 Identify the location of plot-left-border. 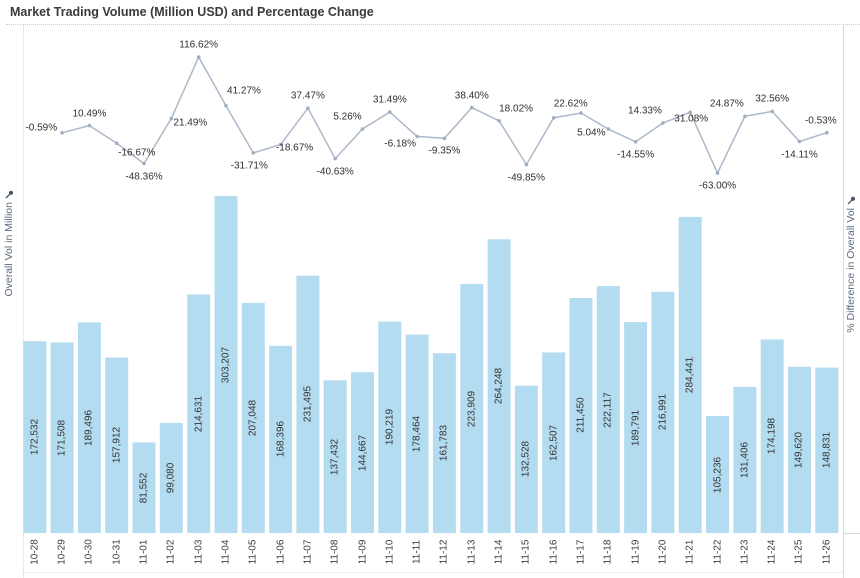
(23, 301).